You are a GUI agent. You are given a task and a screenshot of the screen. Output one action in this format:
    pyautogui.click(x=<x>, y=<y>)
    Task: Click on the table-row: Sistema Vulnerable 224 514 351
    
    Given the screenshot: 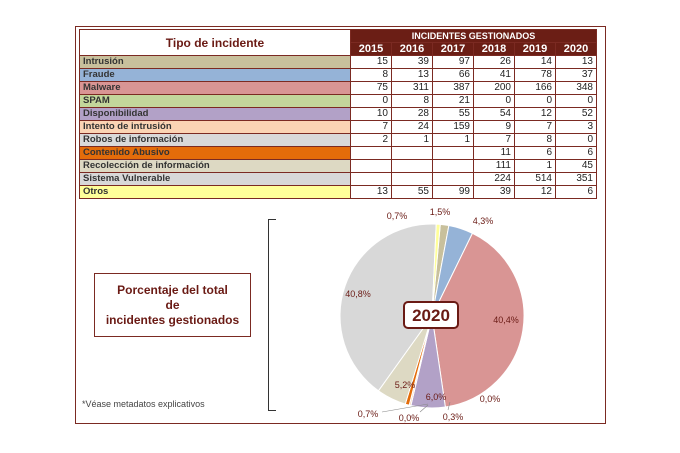 What is the action you would take?
    pyautogui.click(x=338, y=179)
    